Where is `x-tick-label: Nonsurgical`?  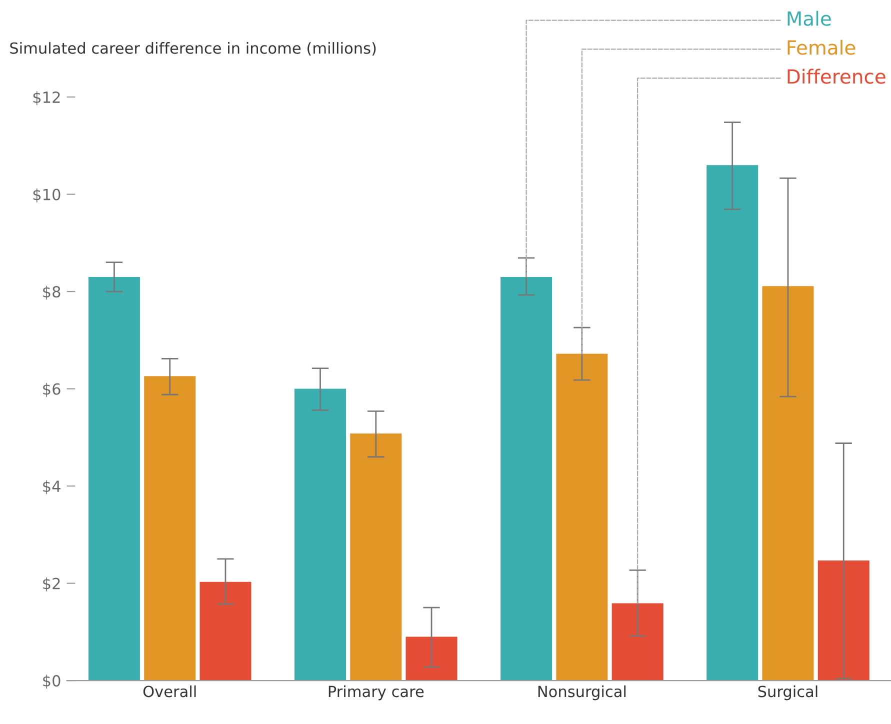
x-tick-label: Nonsurgical is located at coordinates (582, 692).